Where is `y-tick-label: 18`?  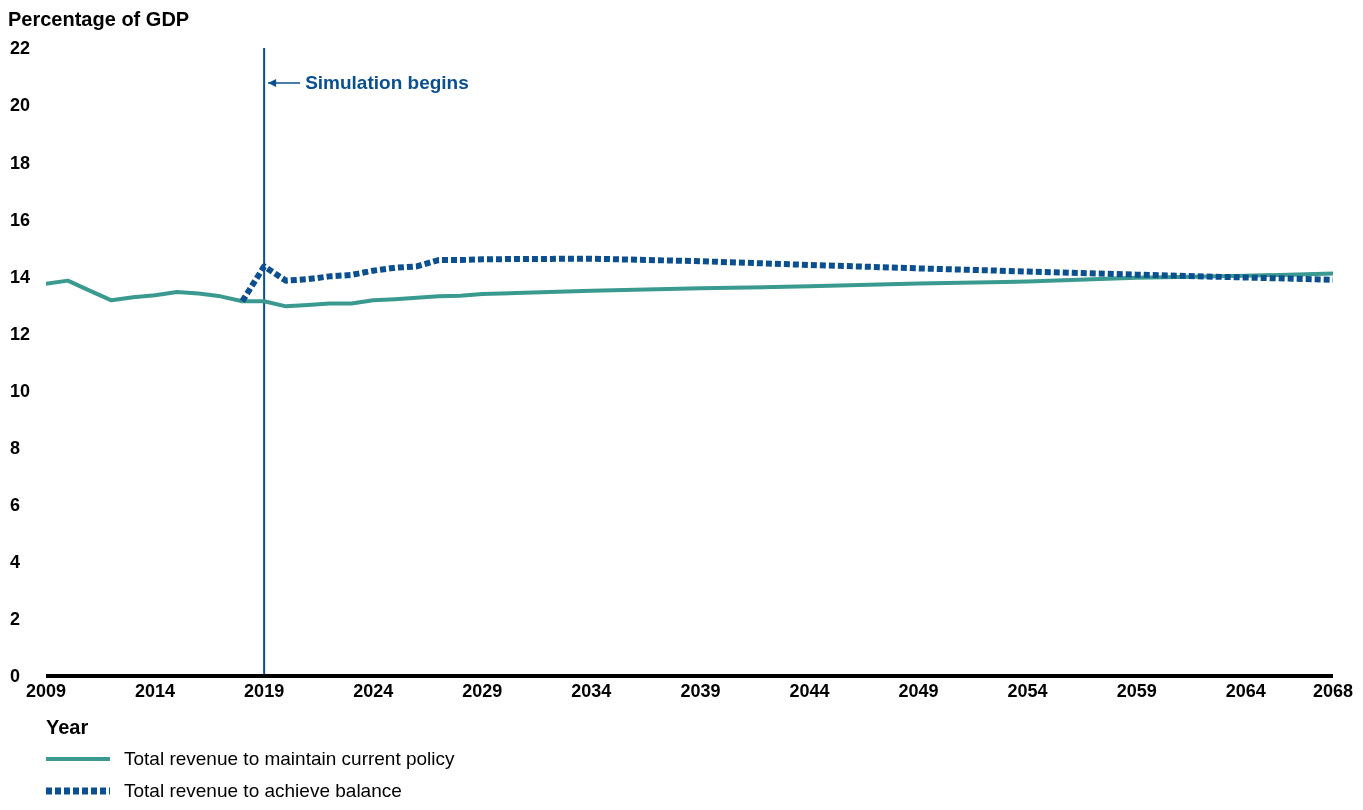
y-tick-label: 18 is located at coordinates (20, 162).